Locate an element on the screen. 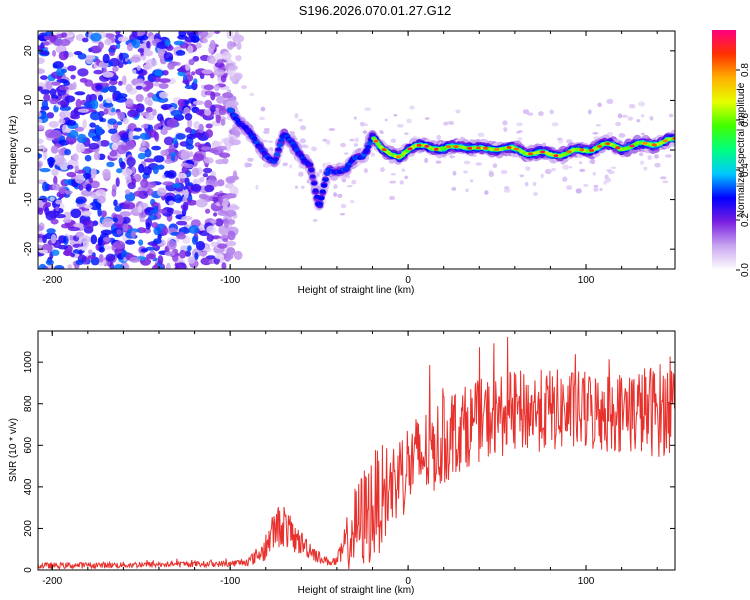  y-tick-label: -20 is located at coordinates (28, 249).